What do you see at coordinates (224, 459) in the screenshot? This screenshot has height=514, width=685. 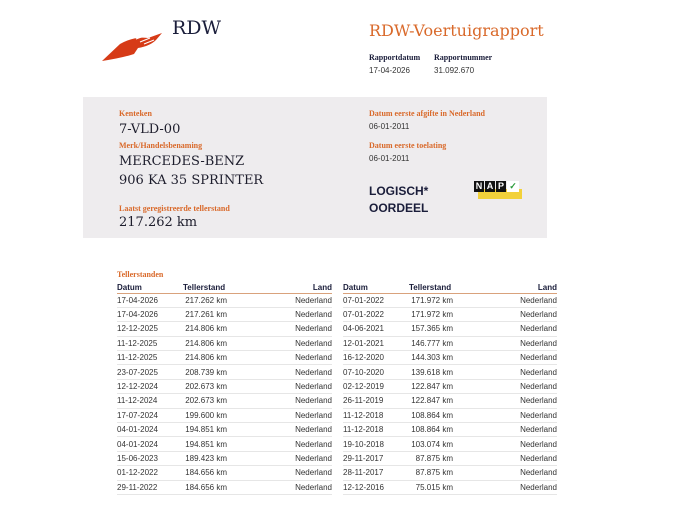 I see `table-row: 15-06-2023 189.423 km Nederland` at bounding box center [224, 459].